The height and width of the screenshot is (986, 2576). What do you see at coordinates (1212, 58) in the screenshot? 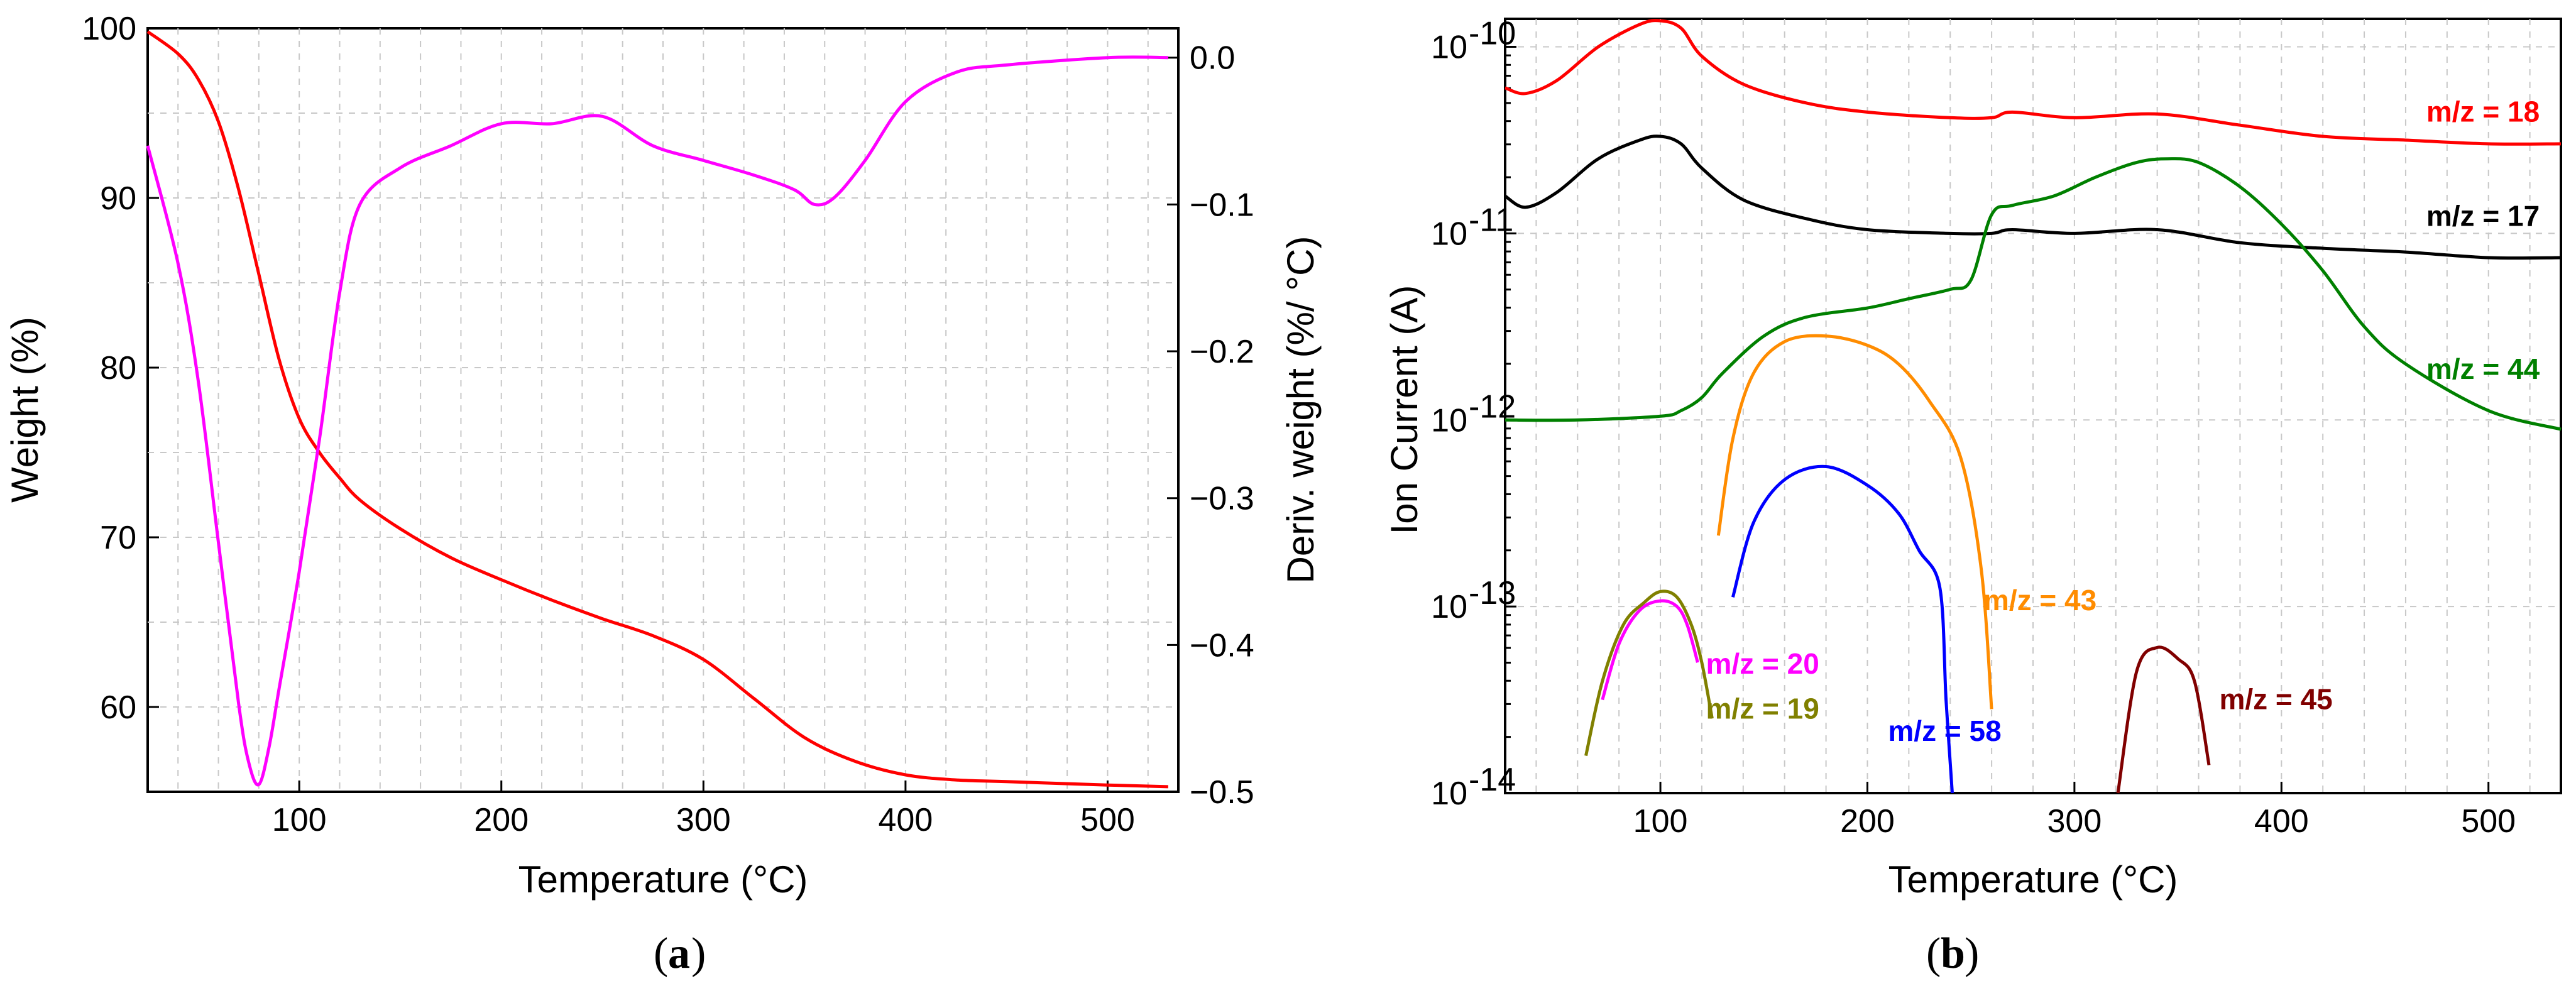
I see `panel-a-y2-tick-label: 0.0` at bounding box center [1212, 58].